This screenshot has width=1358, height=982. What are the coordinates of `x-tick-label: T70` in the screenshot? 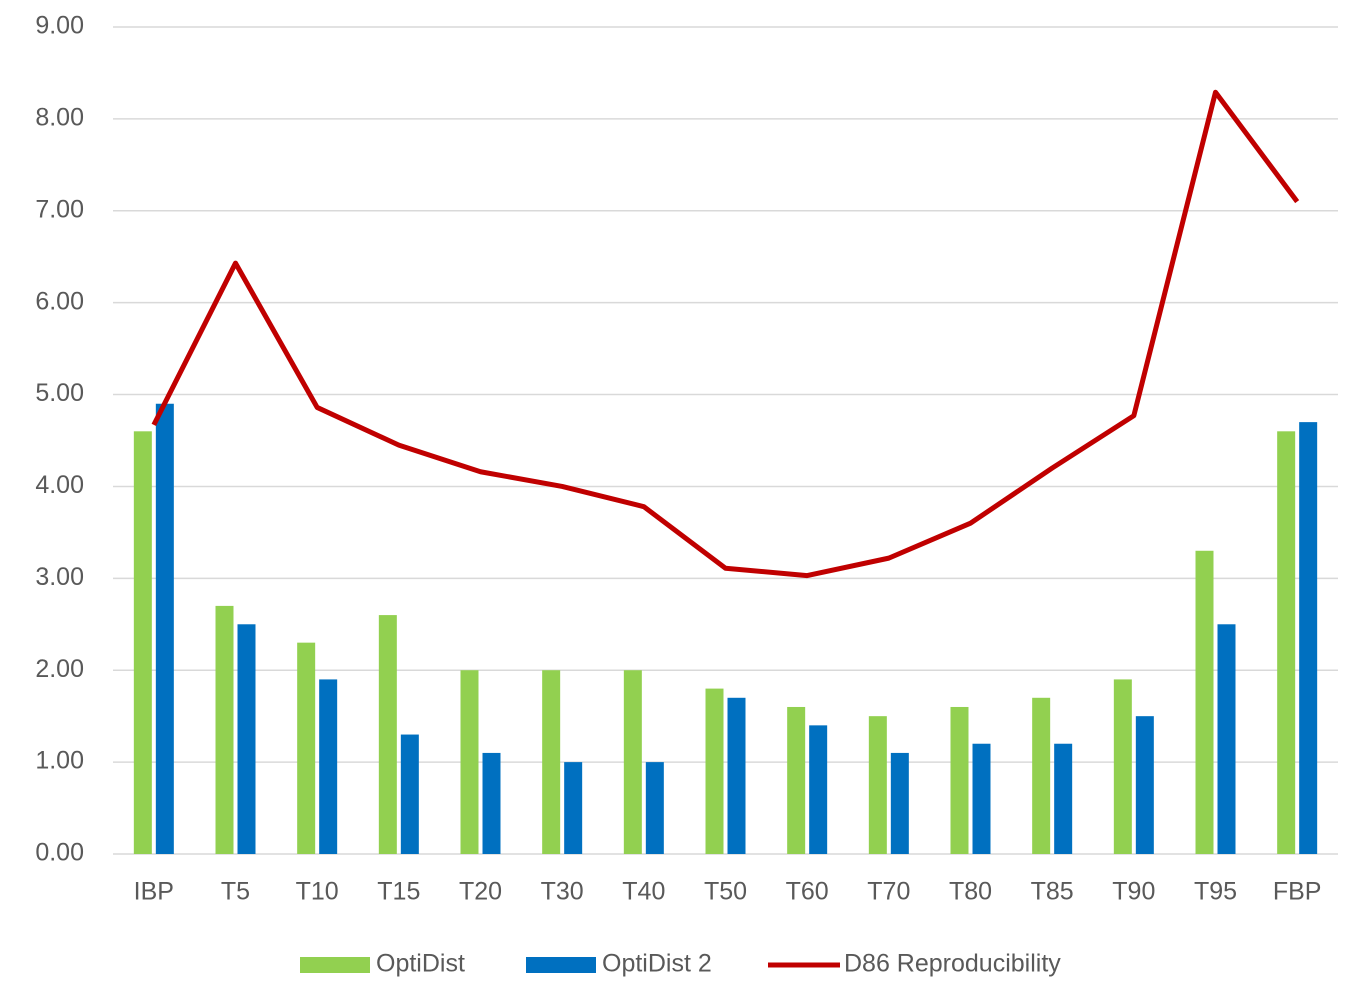 It's located at (888, 892).